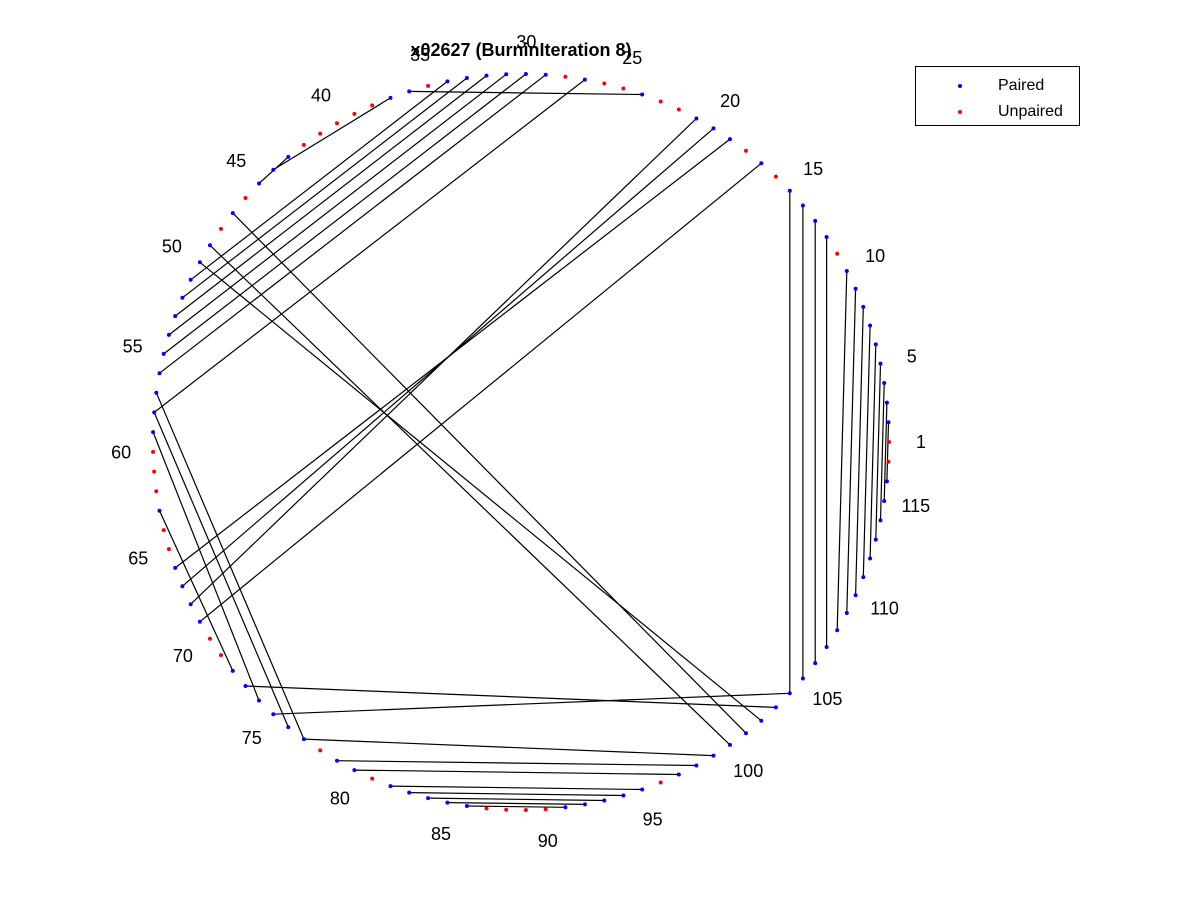 The height and width of the screenshot is (900, 1200). What do you see at coordinates (748, 771) in the screenshot?
I see `tick-label-100: 100` at bounding box center [748, 771].